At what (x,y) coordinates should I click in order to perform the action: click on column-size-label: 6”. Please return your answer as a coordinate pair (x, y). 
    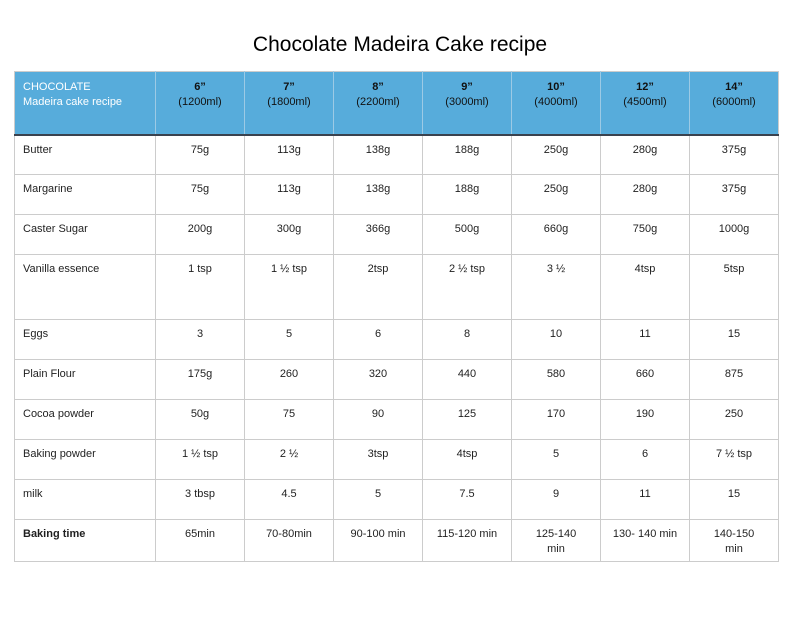
    Looking at the image, I should click on (200, 87).